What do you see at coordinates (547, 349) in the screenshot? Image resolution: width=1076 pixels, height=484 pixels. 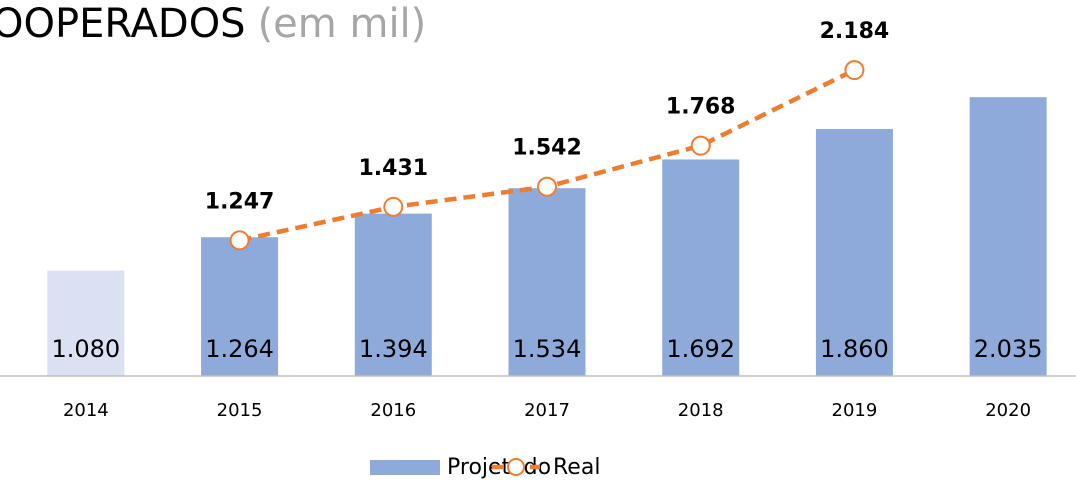 I see `bar-value-label: 1.534` at bounding box center [547, 349].